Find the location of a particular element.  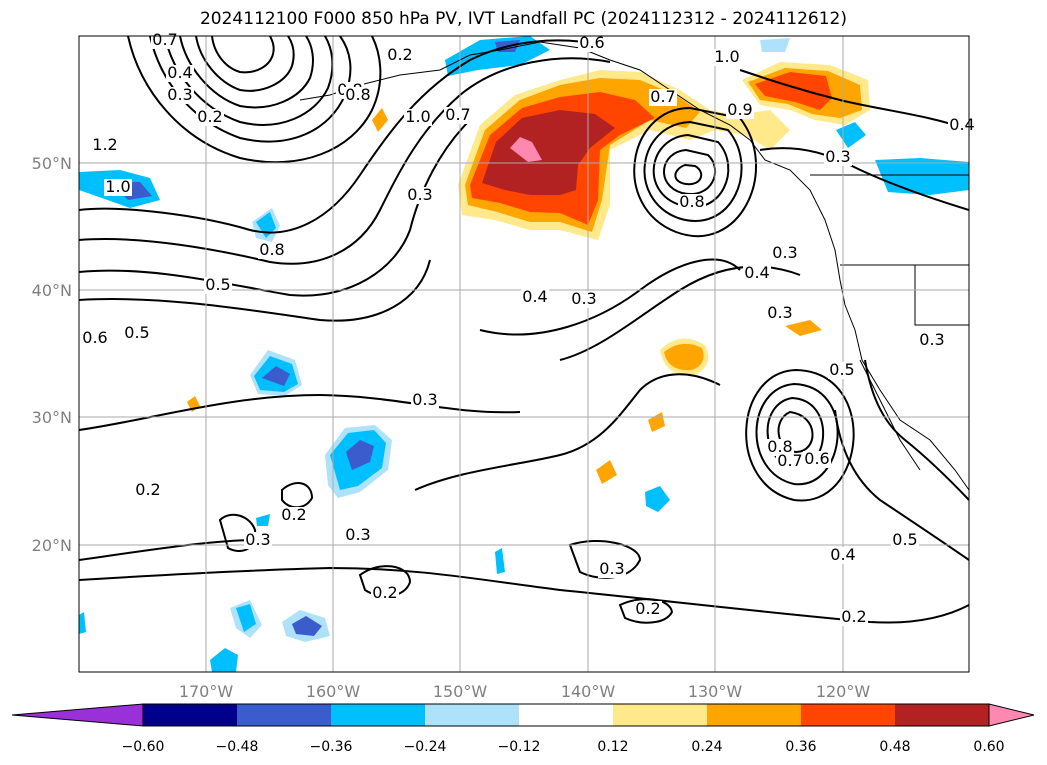

contour-label: 0.9 is located at coordinates (739, 109).